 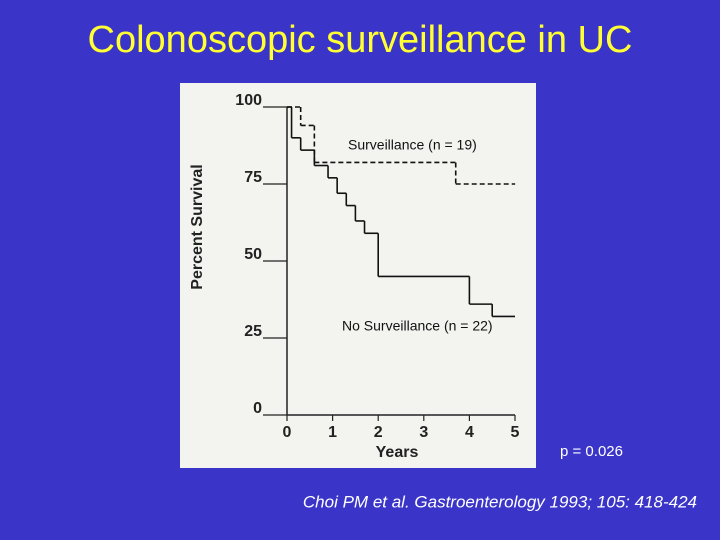 I want to click on x-tick-label: 0, so click(x=287, y=432).